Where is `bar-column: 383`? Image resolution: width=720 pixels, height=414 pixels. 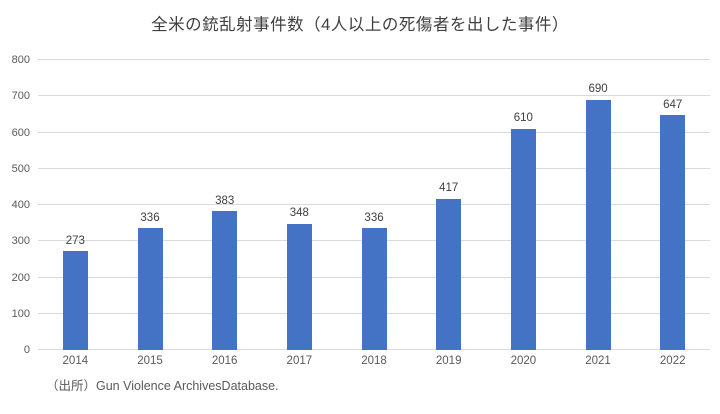
bar-column: 383 is located at coordinates (224, 205).